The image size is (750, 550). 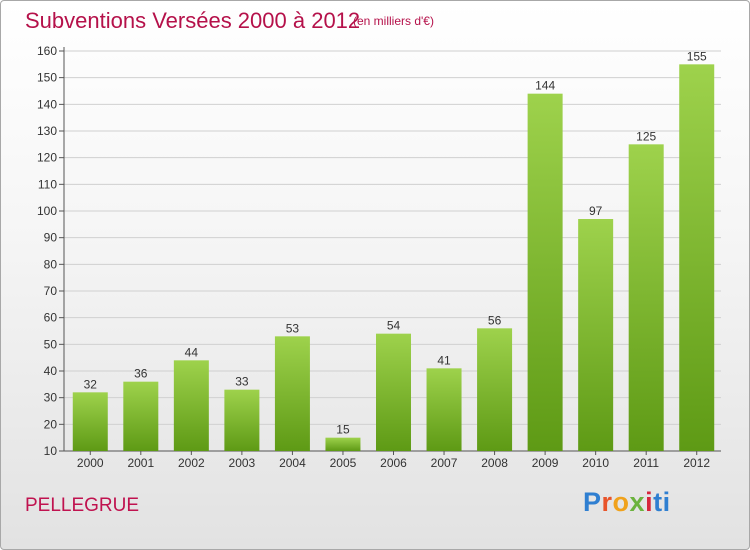 I want to click on x-tick-label: 2003, so click(x=242, y=463).